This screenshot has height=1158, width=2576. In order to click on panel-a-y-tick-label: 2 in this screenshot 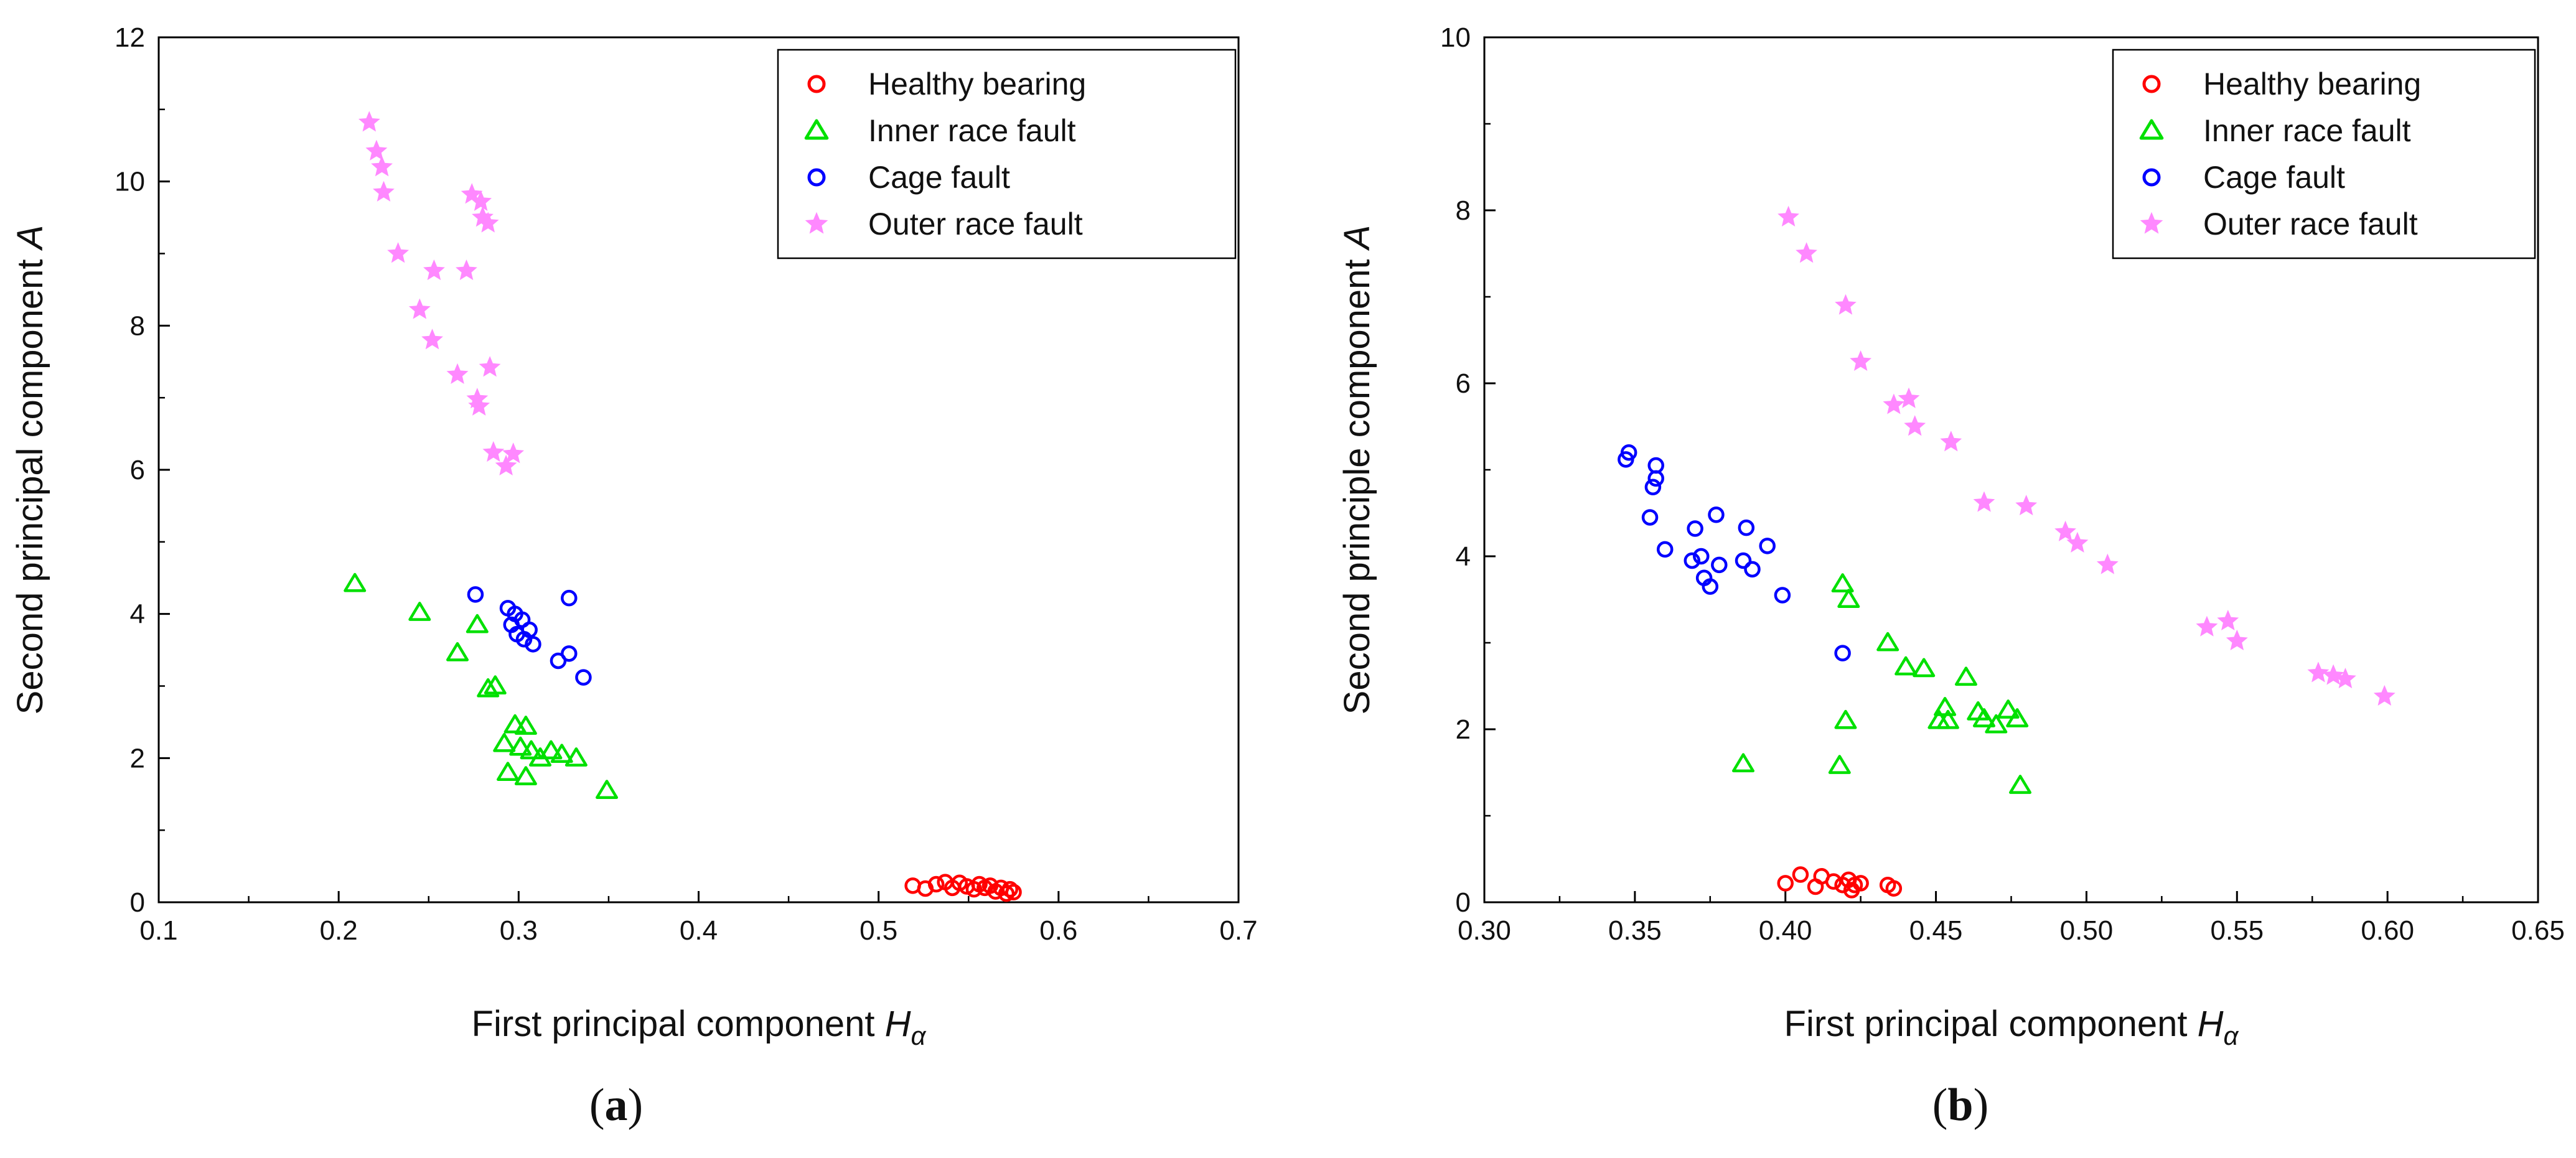, I will do `click(137, 758)`.